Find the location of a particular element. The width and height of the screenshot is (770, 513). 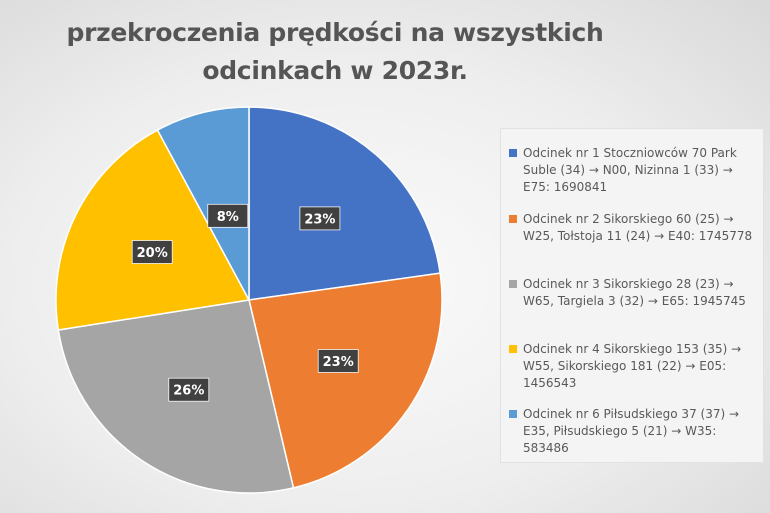

data-label-1: 23% is located at coordinates (320, 218).